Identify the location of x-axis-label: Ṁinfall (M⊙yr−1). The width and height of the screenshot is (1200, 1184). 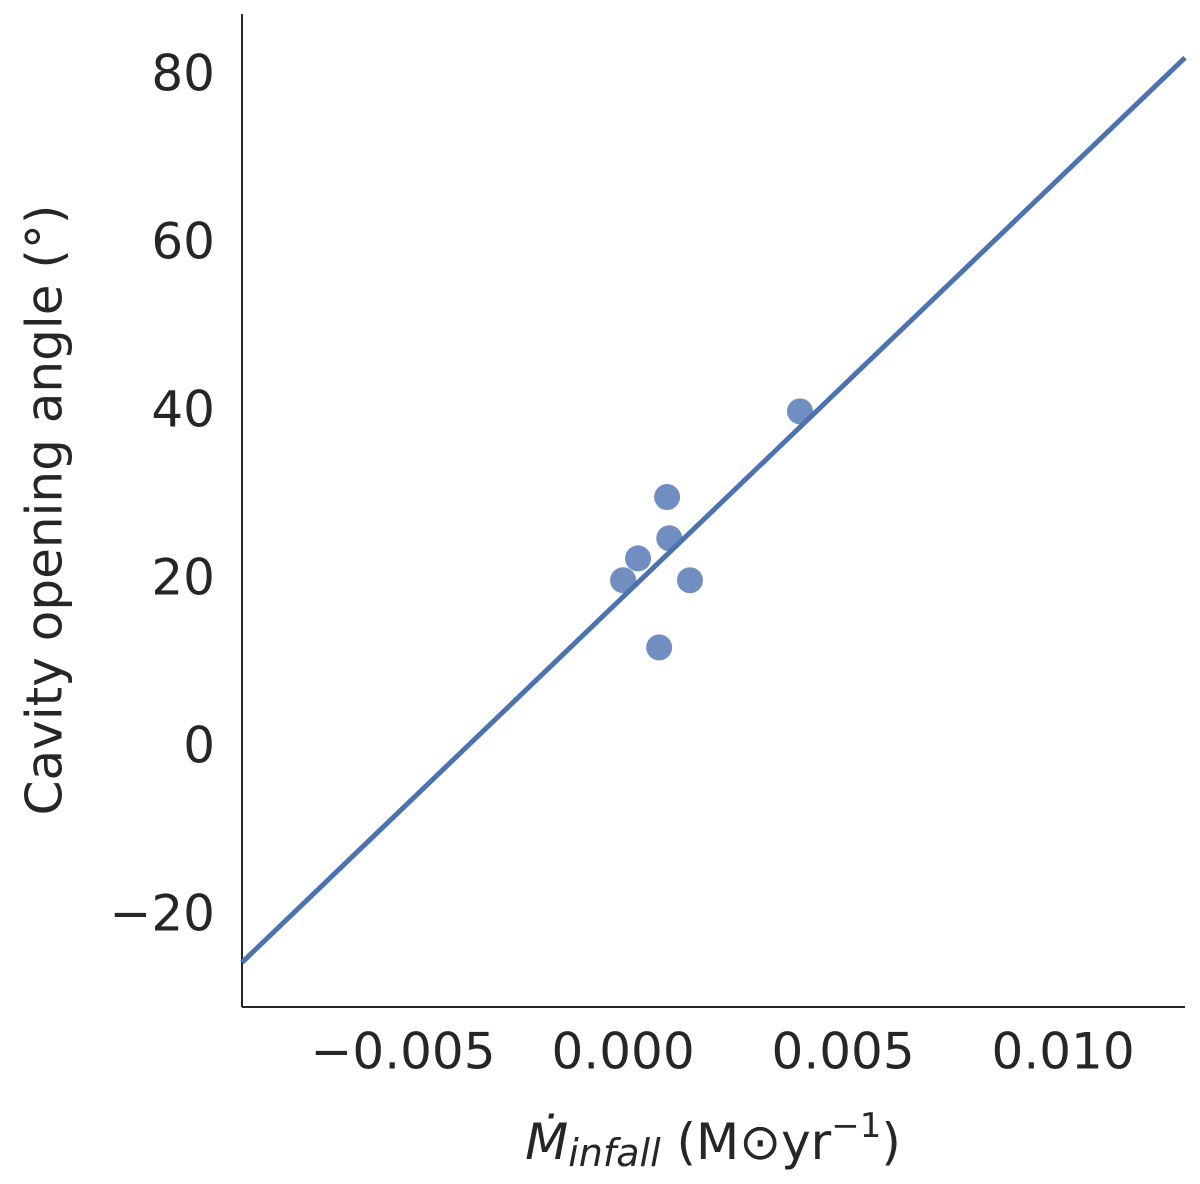
(713, 1140).